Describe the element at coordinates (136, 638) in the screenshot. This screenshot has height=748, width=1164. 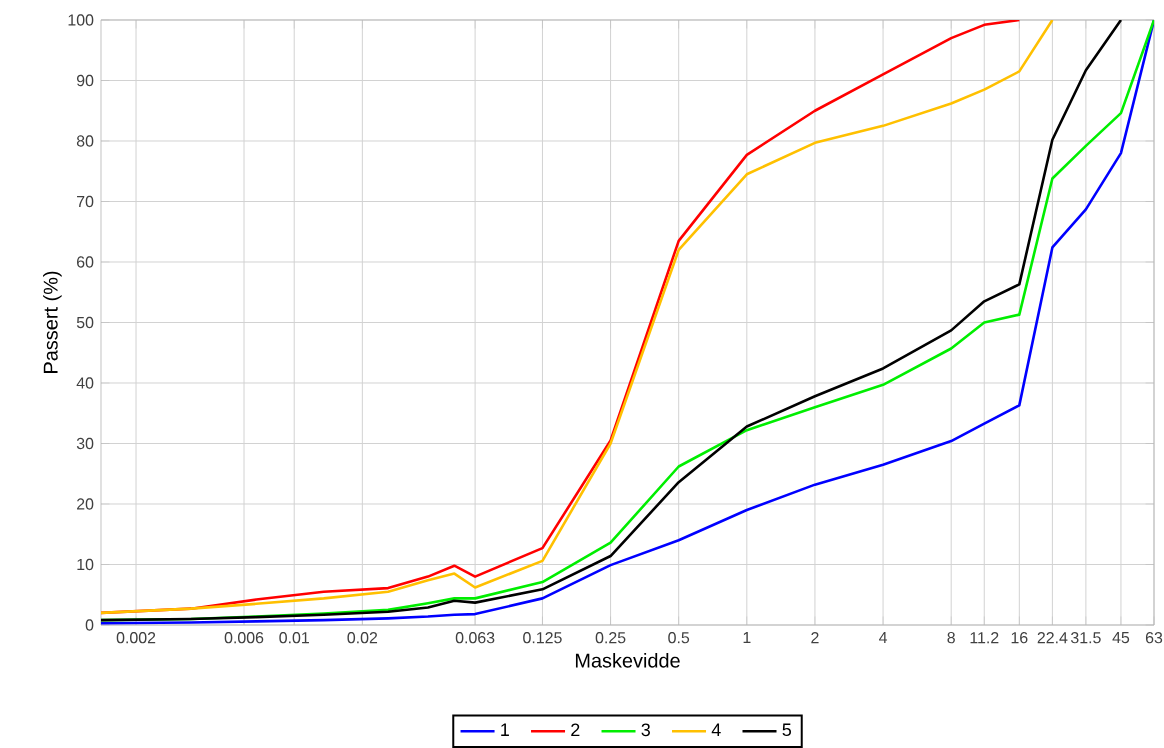
I see `x-tick-label: 0.002` at that location.